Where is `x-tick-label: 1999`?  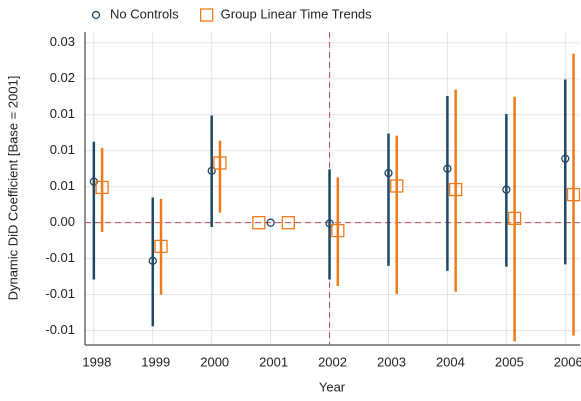
x-tick-label: 1999 is located at coordinates (155, 361).